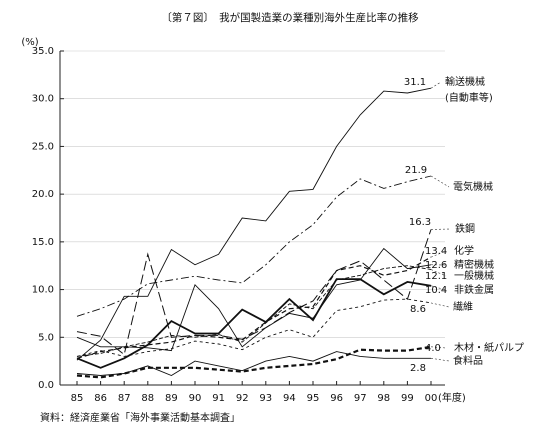 Image resolution: width=554 pixels, height=436 pixels. What do you see at coordinates (124, 398) in the screenshot?
I see `x-tick-label: 87` at bounding box center [124, 398].